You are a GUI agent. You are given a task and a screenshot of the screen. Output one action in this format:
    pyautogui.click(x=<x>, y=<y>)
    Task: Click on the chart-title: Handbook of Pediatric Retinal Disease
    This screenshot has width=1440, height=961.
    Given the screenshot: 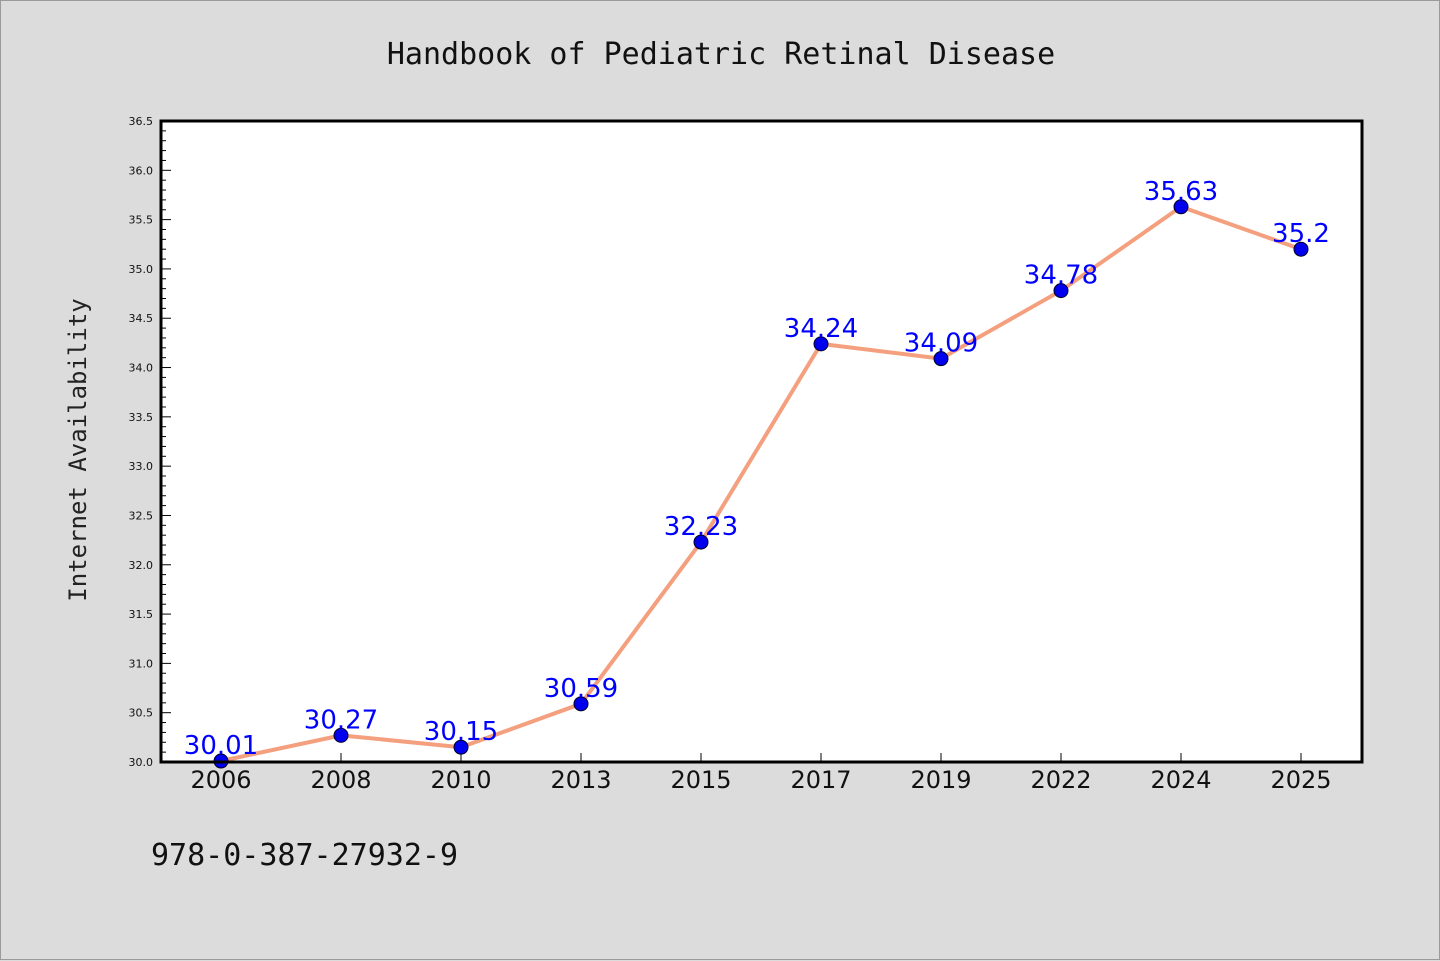 What is the action you would take?
    pyautogui.click(x=721, y=54)
    